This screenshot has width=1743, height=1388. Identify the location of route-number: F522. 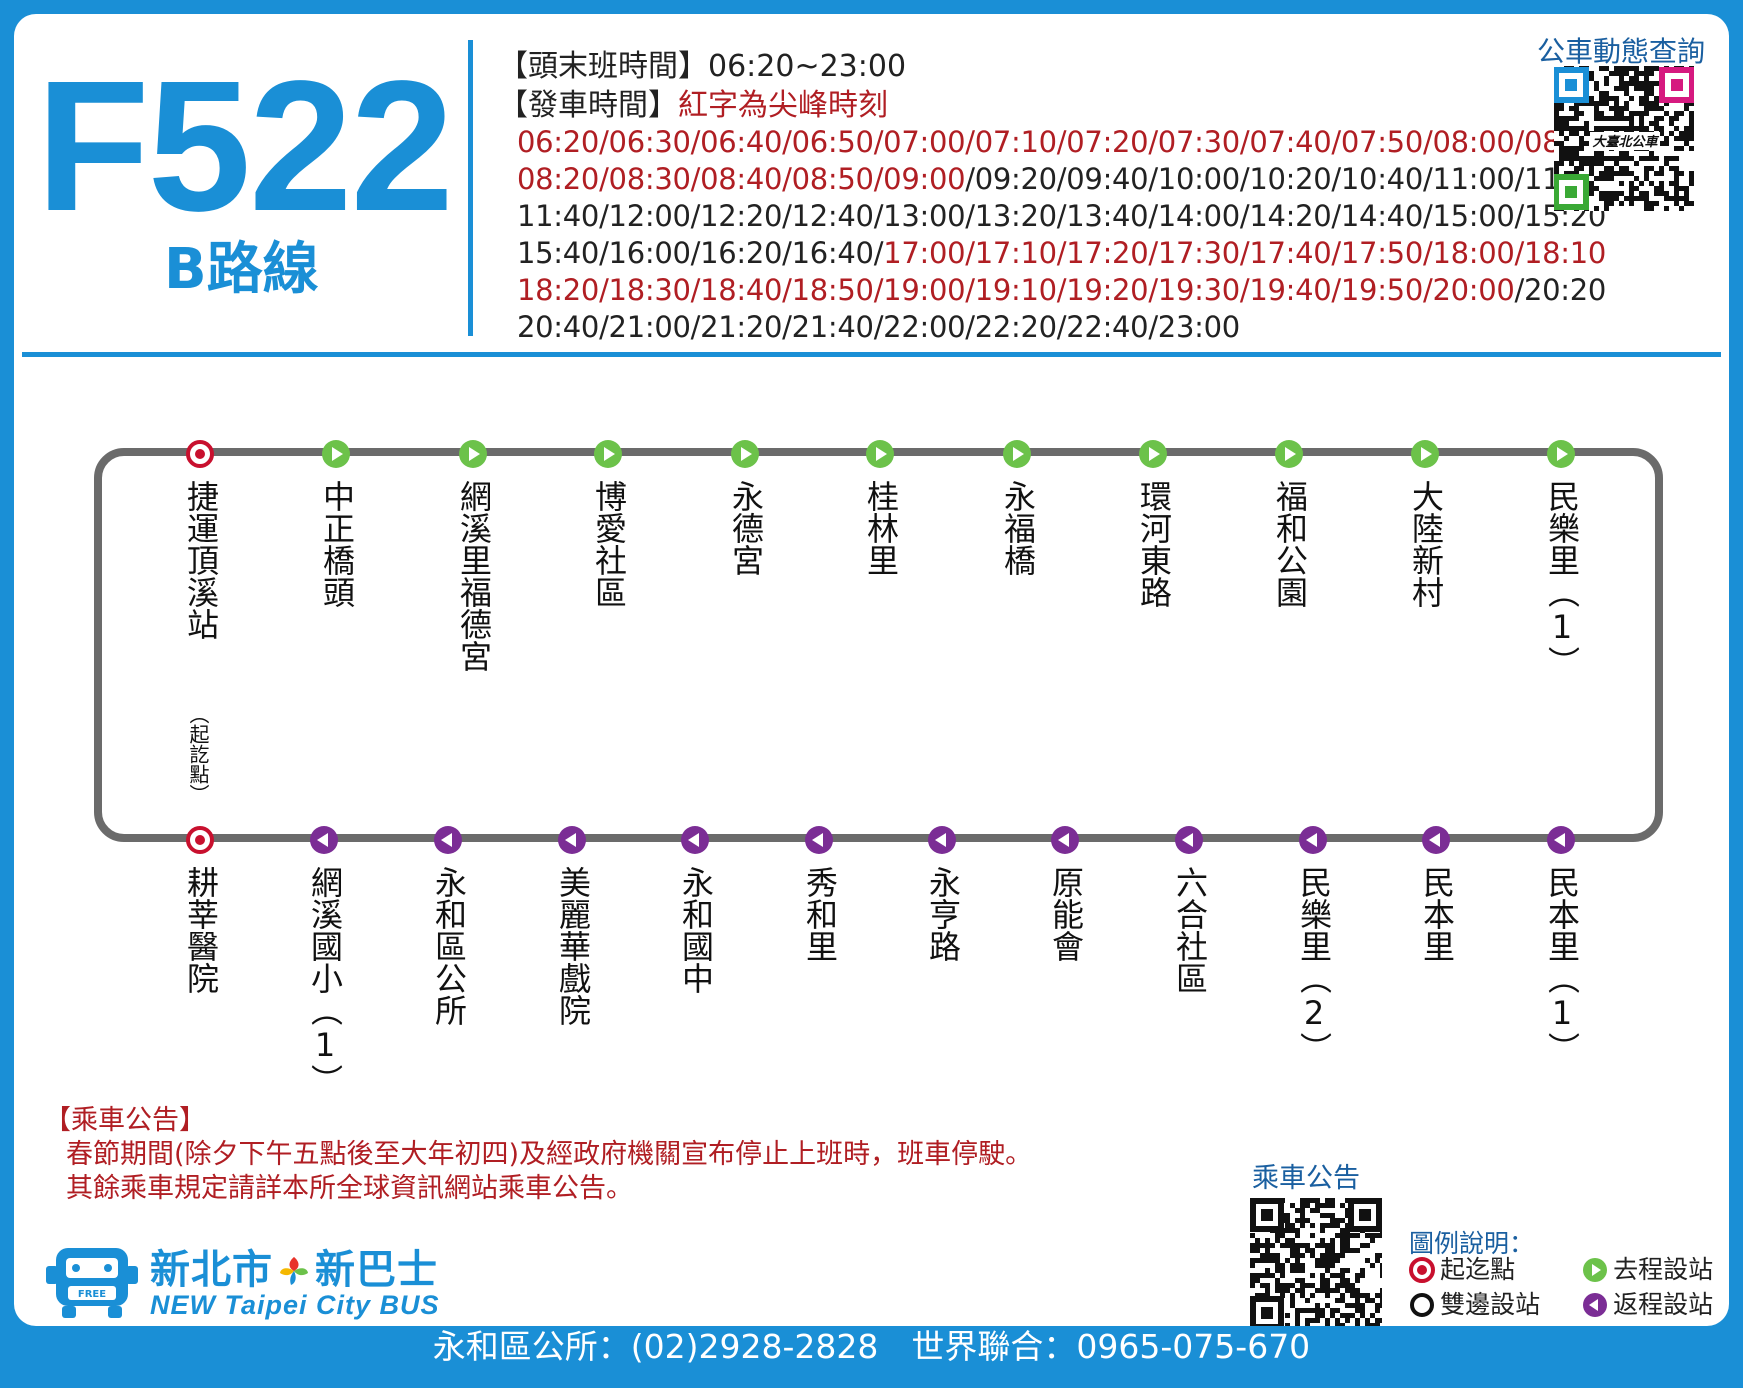
(245, 146).